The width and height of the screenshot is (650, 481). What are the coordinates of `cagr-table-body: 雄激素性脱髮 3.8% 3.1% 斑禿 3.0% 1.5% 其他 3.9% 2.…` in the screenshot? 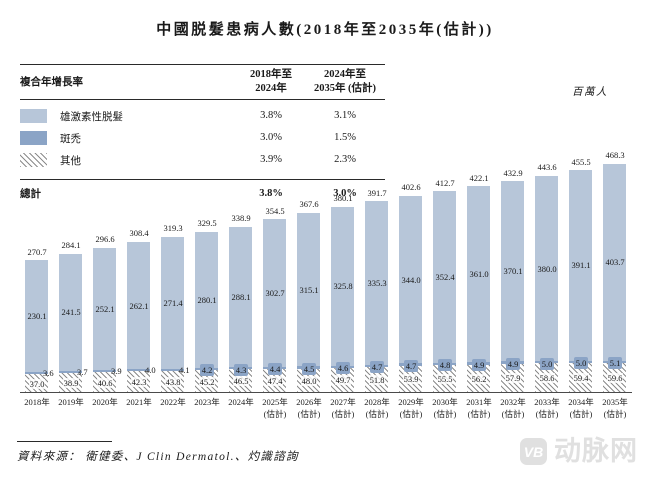 It's located at (202, 138).